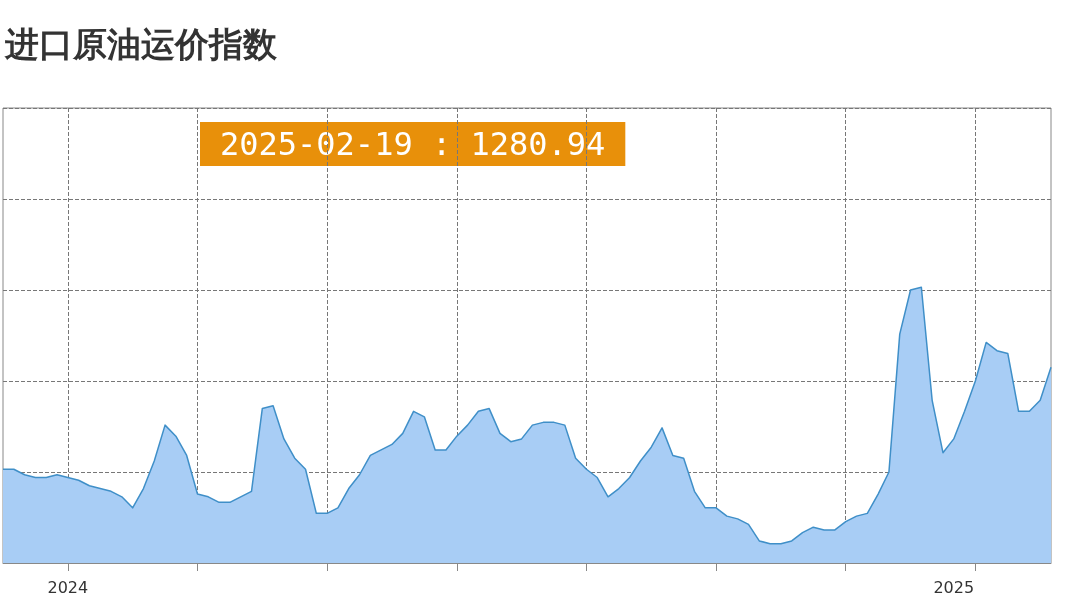 This screenshot has height=608, width=1080. What do you see at coordinates (954, 587) in the screenshot?
I see `x-tick-label: 2025` at bounding box center [954, 587].